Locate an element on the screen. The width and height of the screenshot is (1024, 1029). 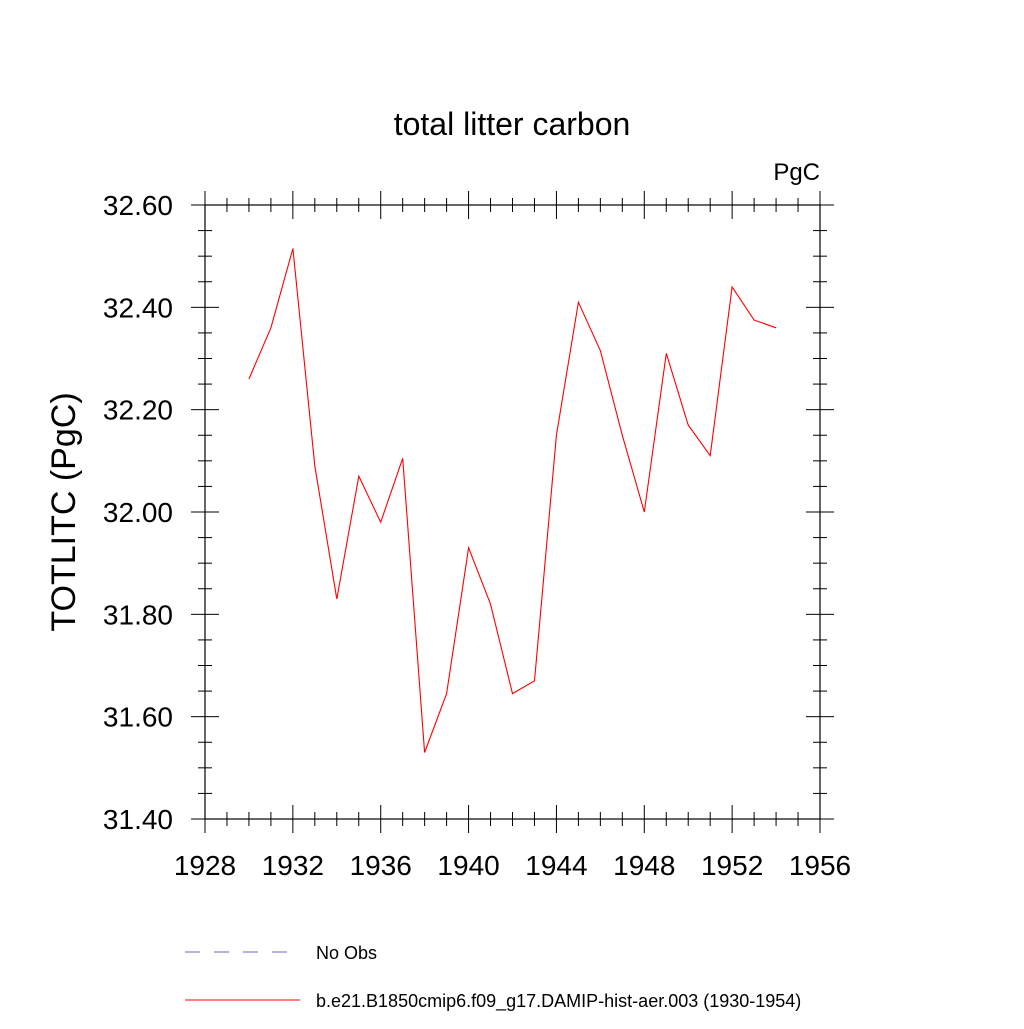
y-tick-label: 32.60 is located at coordinates (138, 205).